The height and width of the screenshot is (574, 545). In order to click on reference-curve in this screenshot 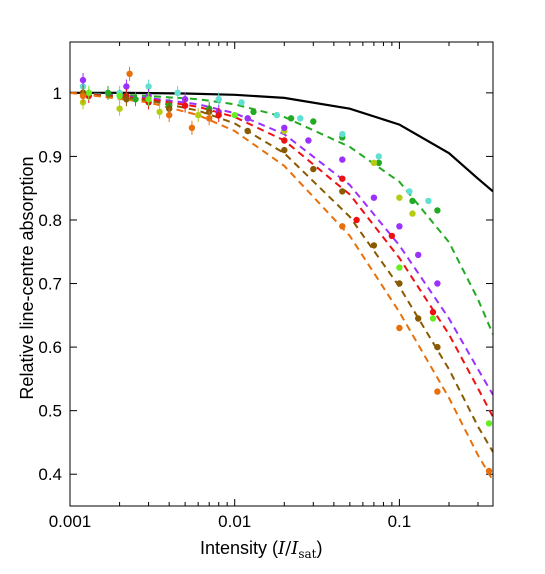, I will do `click(281, 142)`.